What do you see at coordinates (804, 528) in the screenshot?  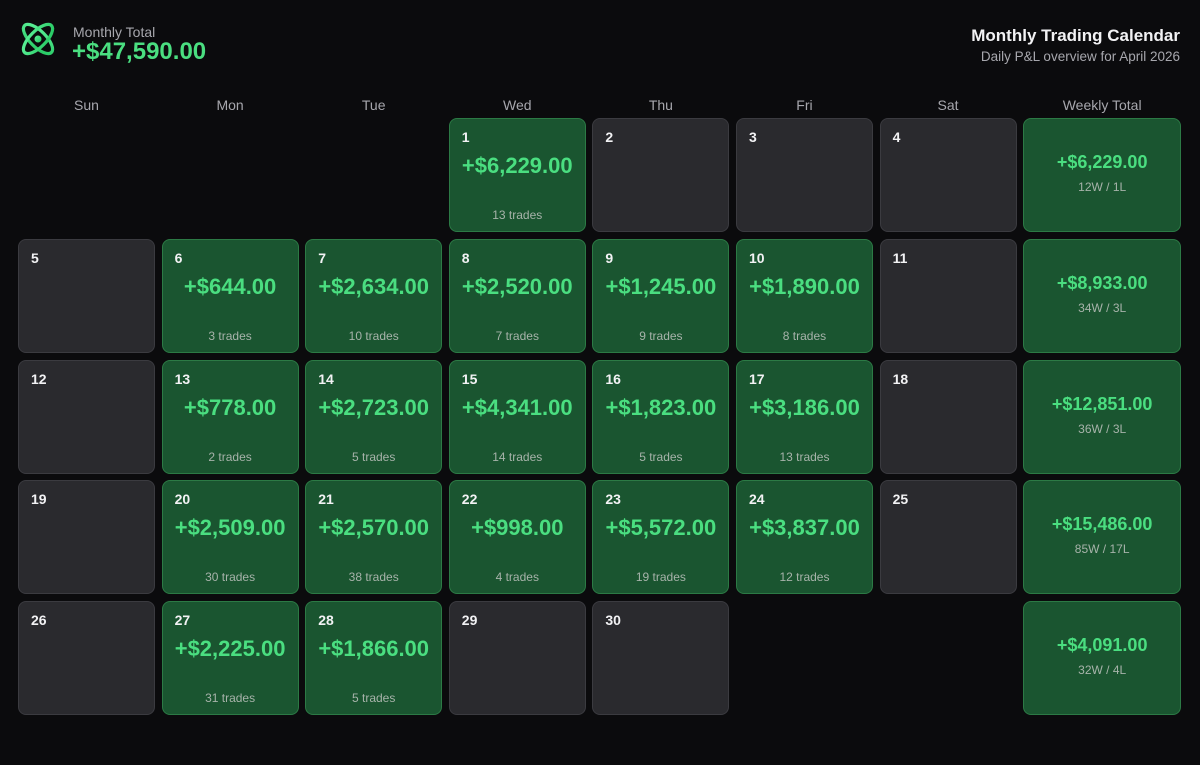 I see `day-pnl: +$3,837.00` at bounding box center [804, 528].